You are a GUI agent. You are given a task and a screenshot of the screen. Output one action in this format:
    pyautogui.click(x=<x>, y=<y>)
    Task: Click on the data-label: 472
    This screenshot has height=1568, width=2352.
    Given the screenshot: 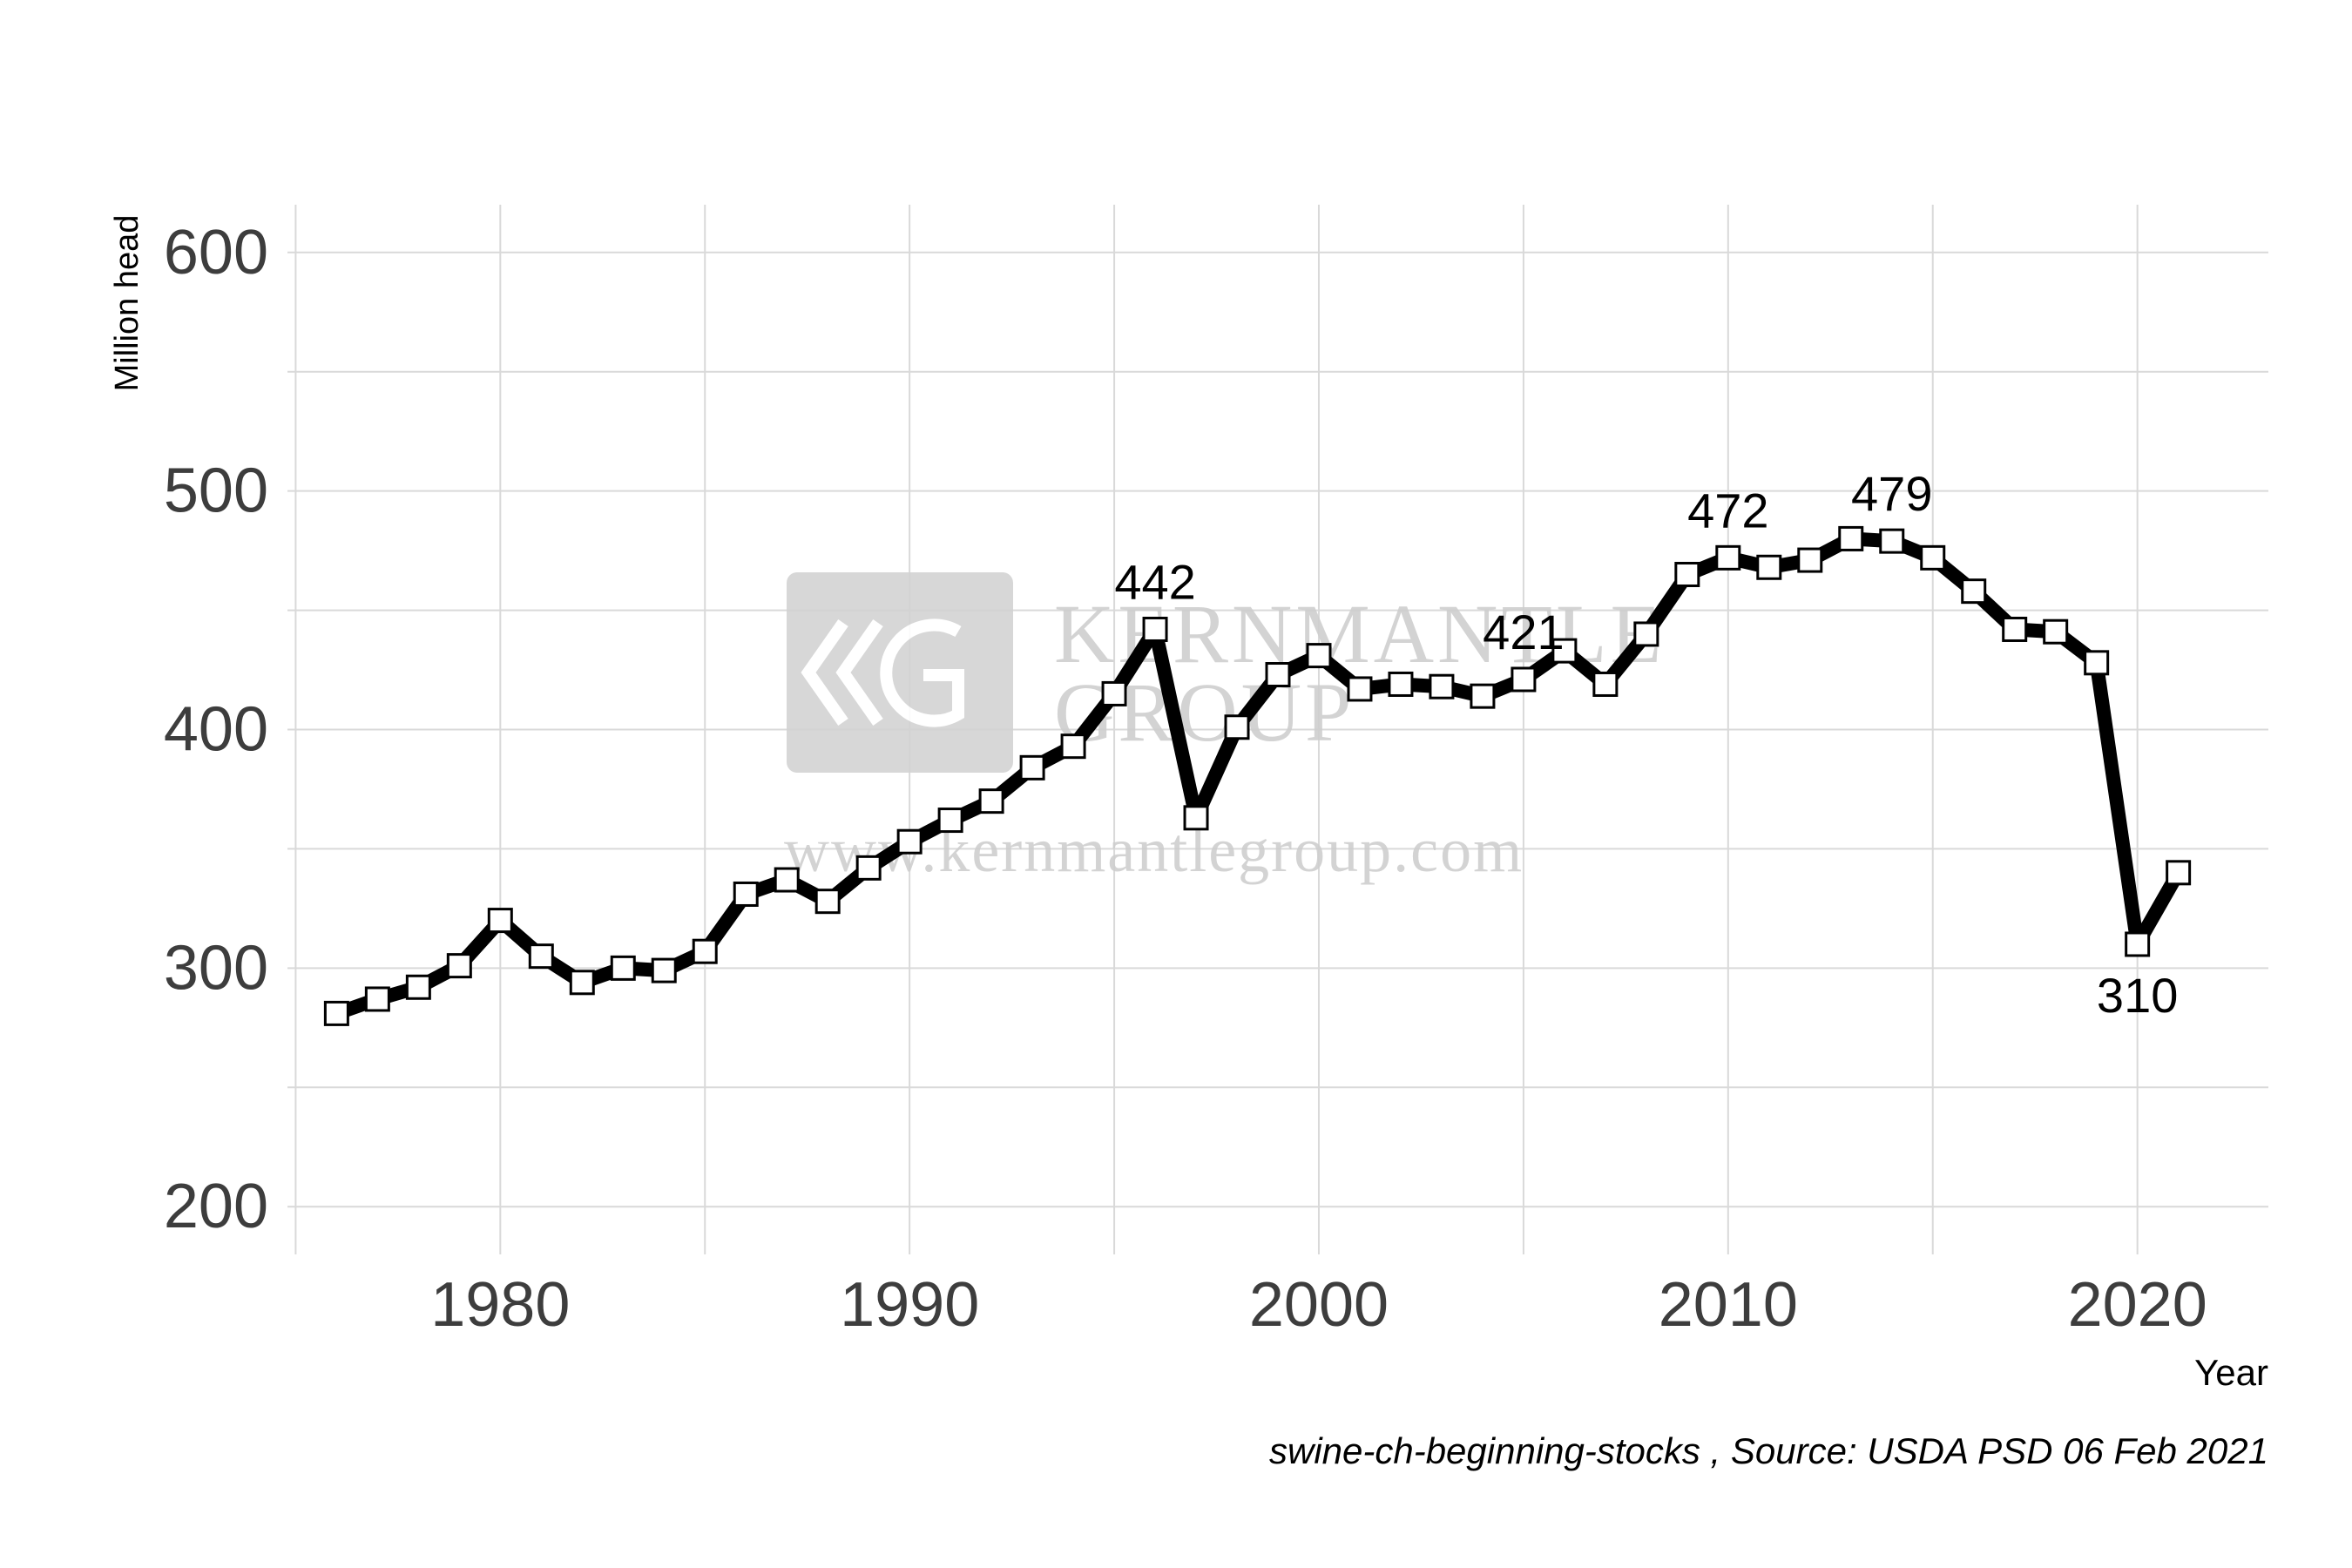 What is the action you would take?
    pyautogui.click(x=1727, y=510)
    